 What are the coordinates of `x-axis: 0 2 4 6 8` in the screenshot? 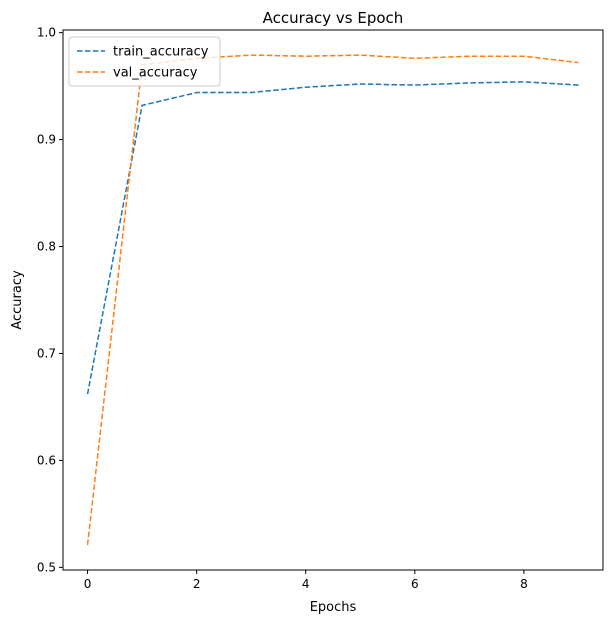 It's located at (306, 580).